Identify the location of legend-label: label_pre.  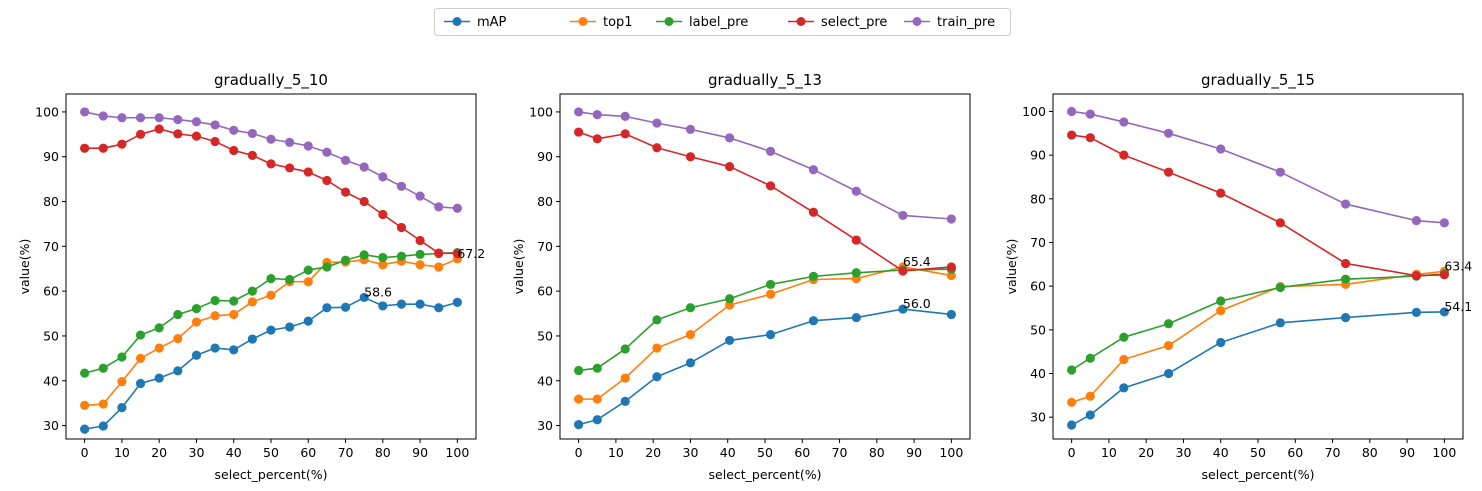
(718, 22).